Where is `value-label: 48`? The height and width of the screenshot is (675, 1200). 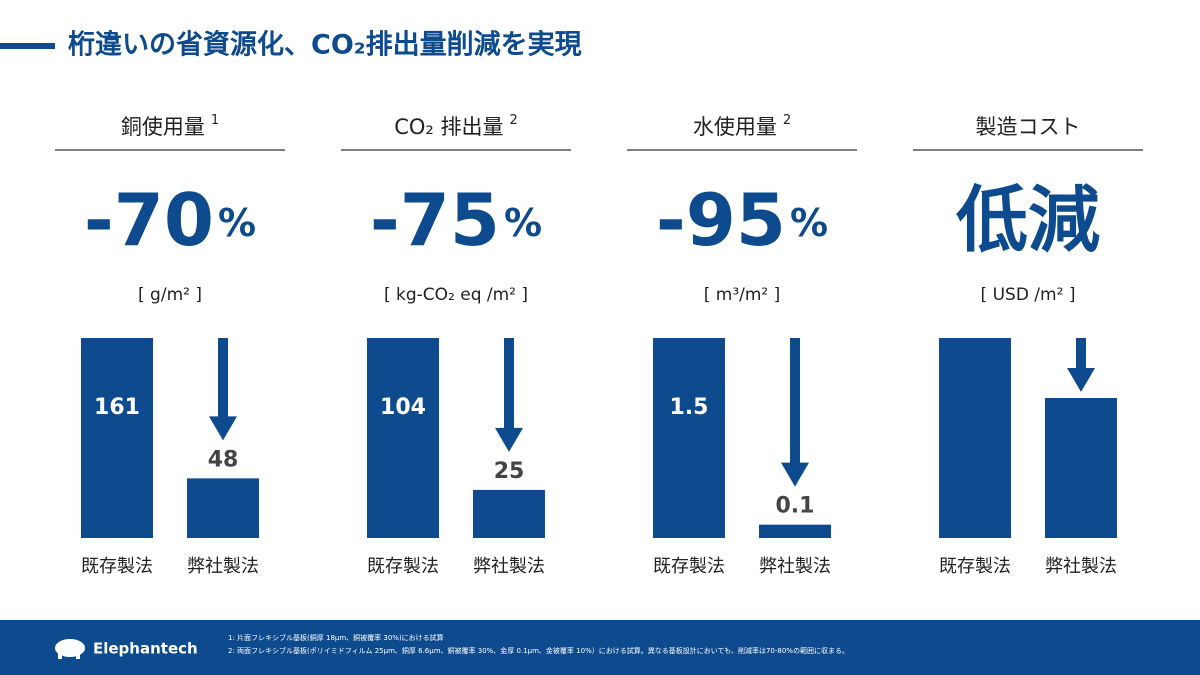
value-label: 48 is located at coordinates (223, 459).